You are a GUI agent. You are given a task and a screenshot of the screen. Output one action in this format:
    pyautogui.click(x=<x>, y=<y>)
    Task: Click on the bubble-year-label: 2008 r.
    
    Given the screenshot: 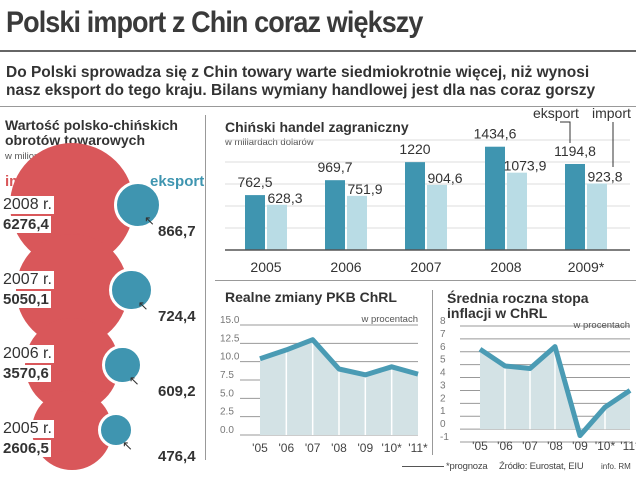 What is the action you would take?
    pyautogui.click(x=28, y=205)
    